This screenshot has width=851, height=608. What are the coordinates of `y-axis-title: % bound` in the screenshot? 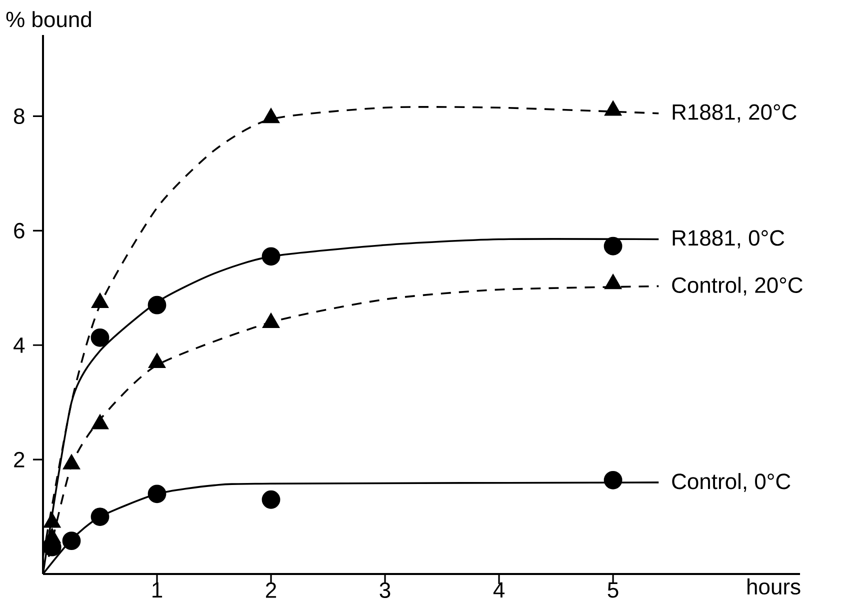 It's located at (48, 19).